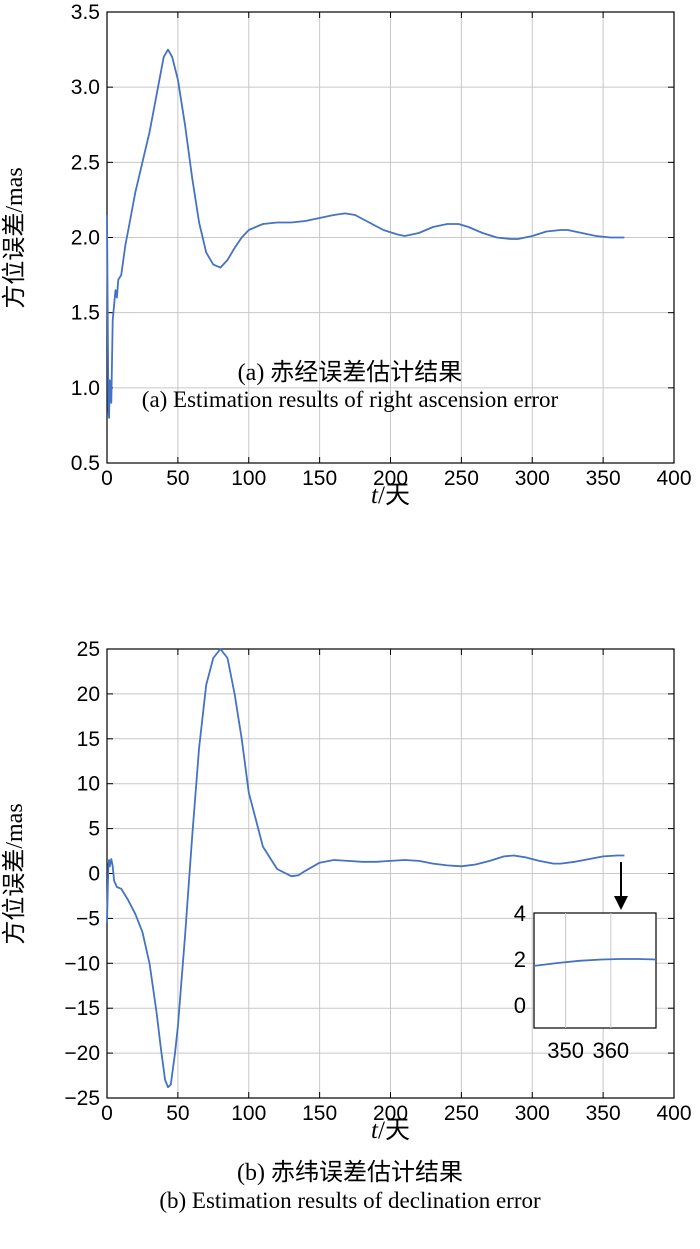  What do you see at coordinates (595, 970) in the screenshot?
I see `inset-frame` at bounding box center [595, 970].